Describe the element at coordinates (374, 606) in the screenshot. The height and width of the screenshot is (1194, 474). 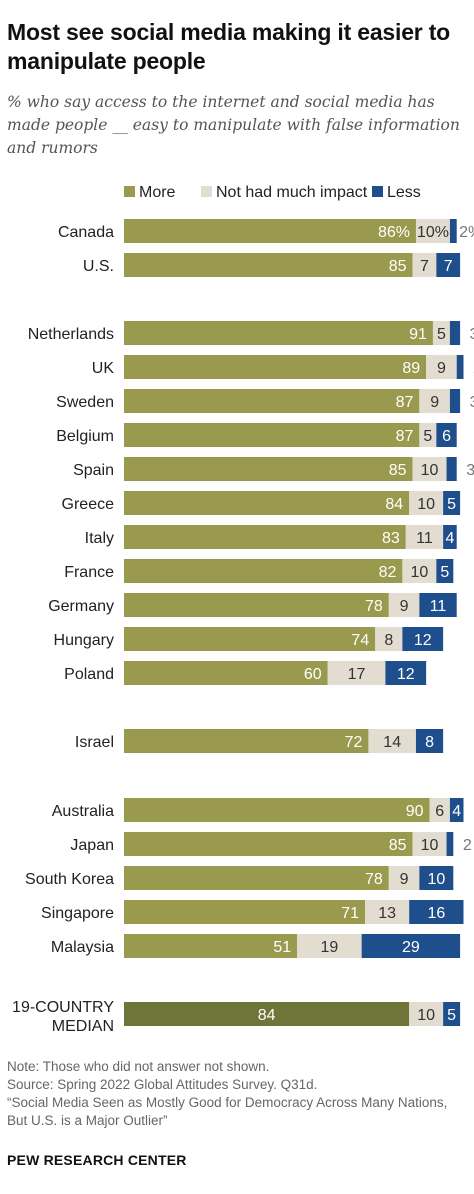
I see `value-more: 78` at that location.